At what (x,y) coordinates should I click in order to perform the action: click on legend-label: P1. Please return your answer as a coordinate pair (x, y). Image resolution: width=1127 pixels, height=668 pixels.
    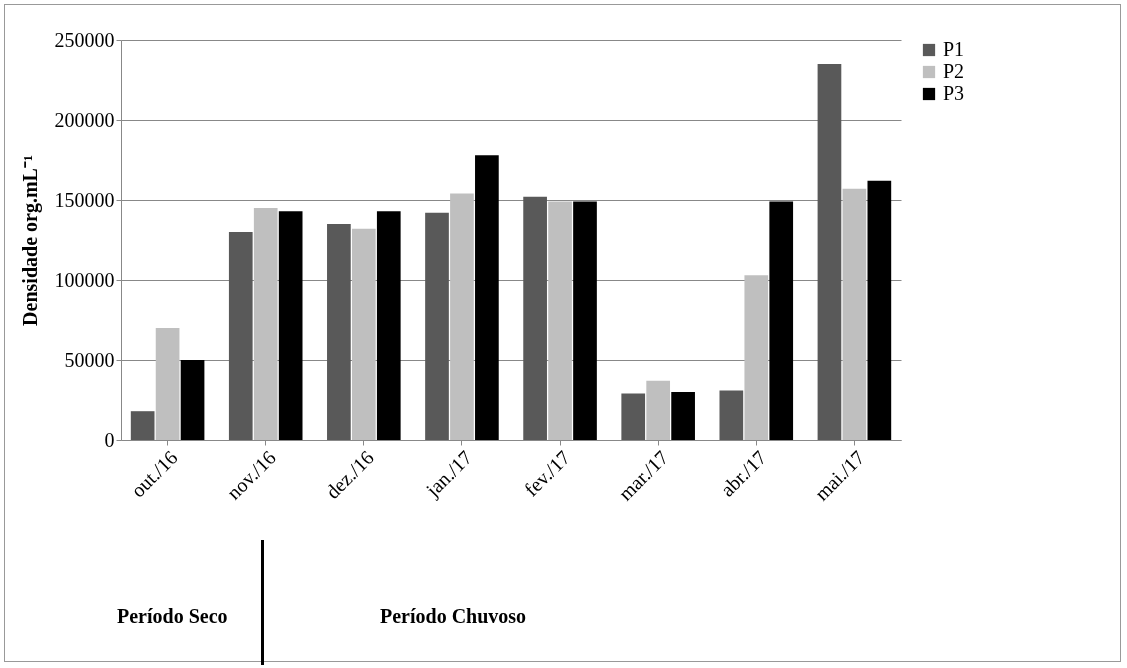
    Looking at the image, I should click on (954, 49).